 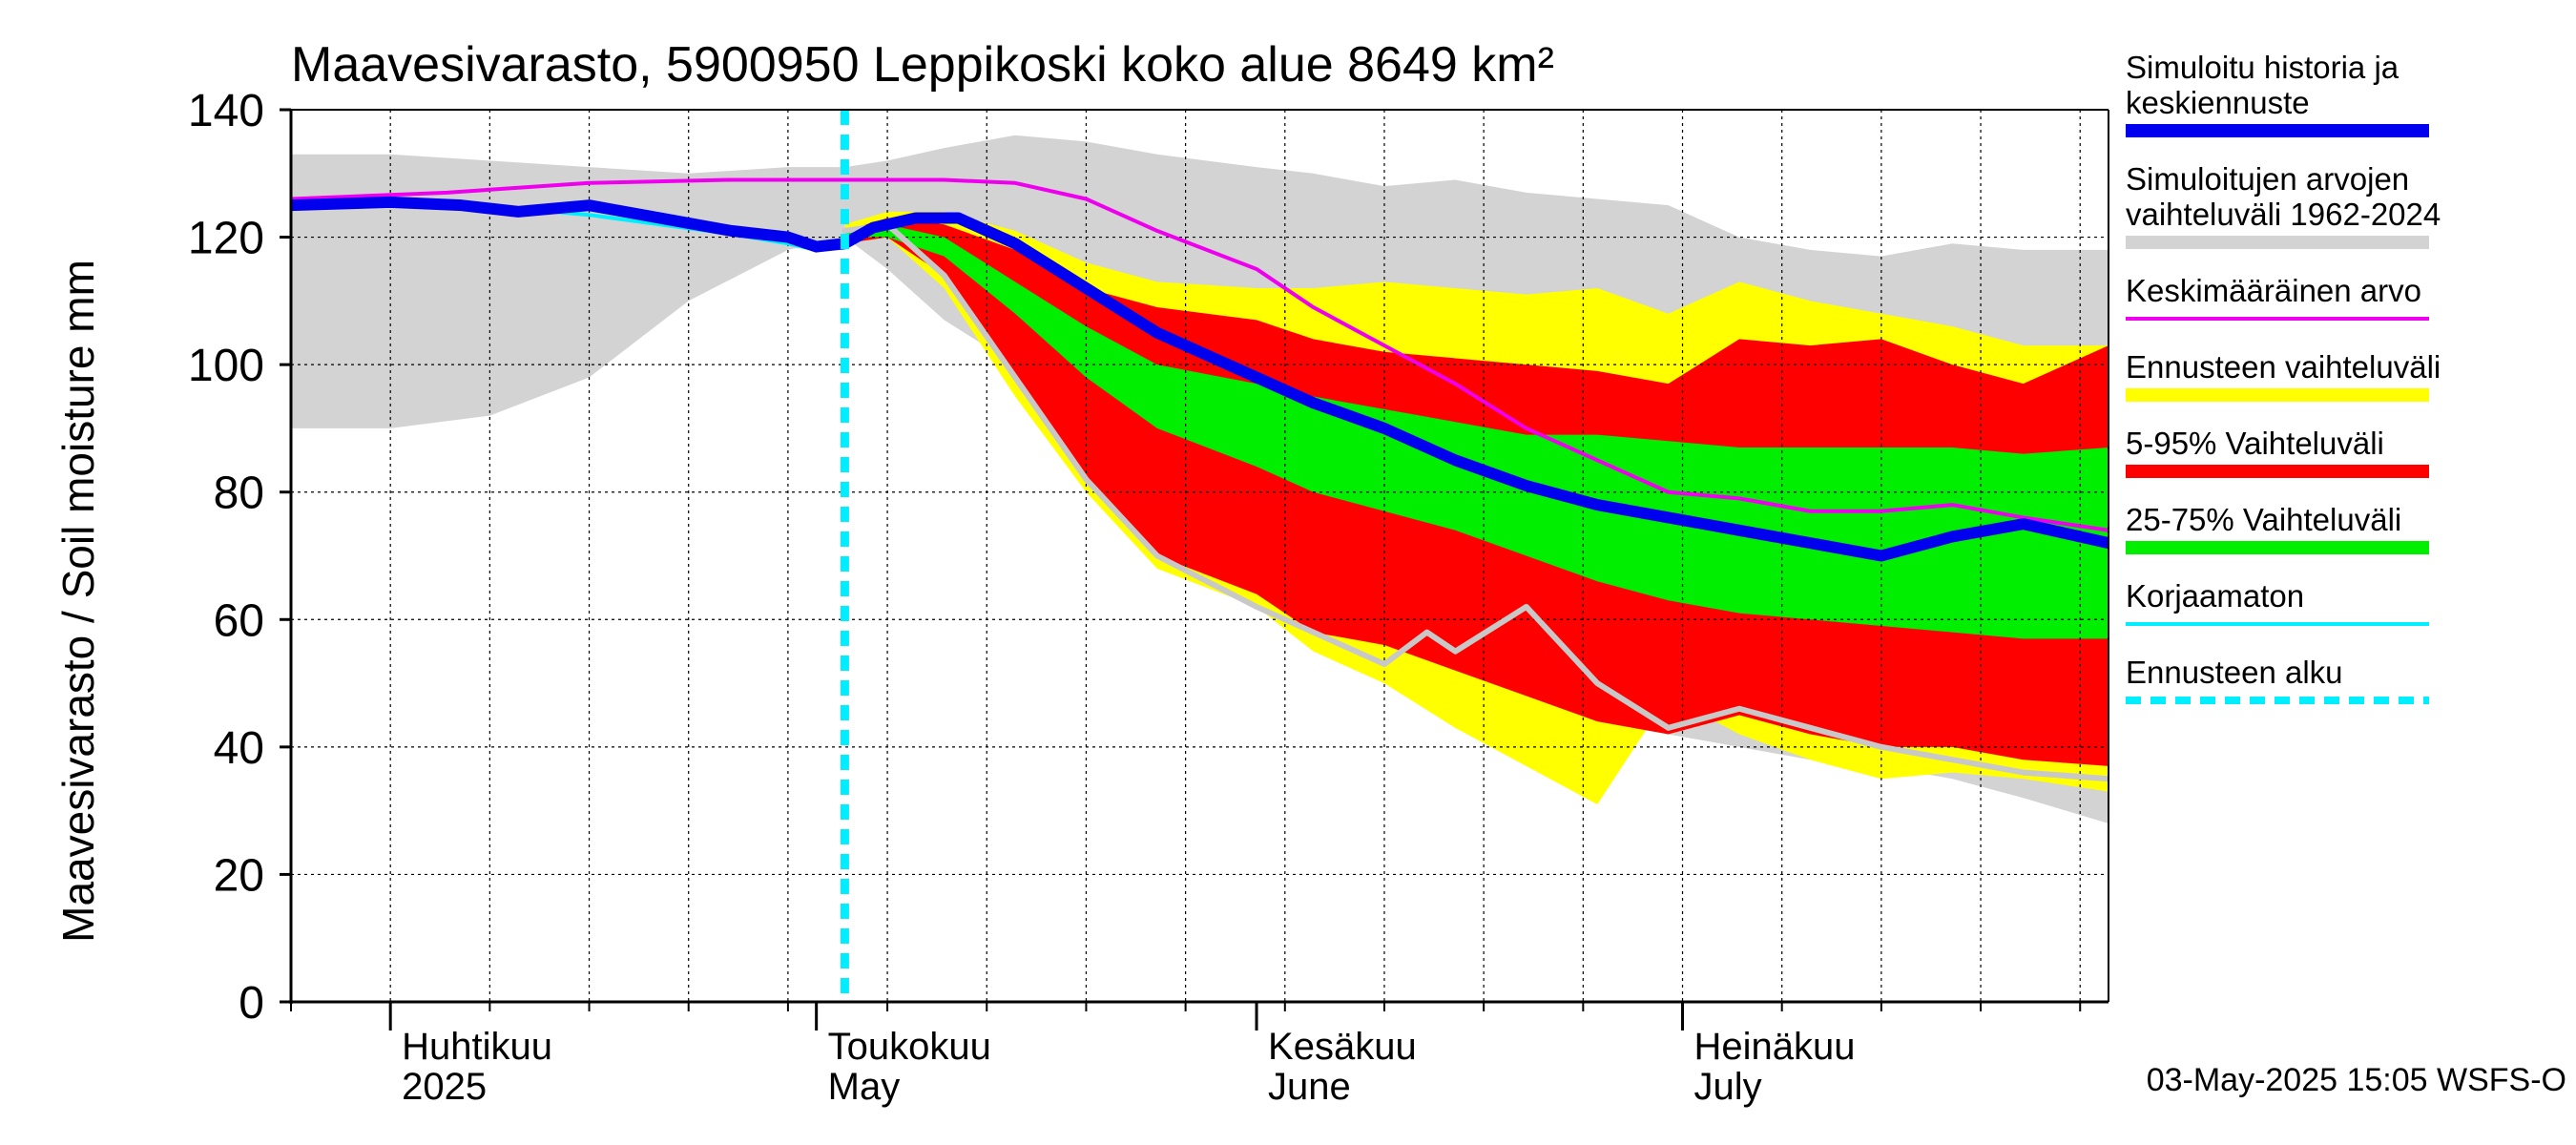 What do you see at coordinates (1309, 1087) in the screenshot?
I see `month-label-en-2: June` at bounding box center [1309, 1087].